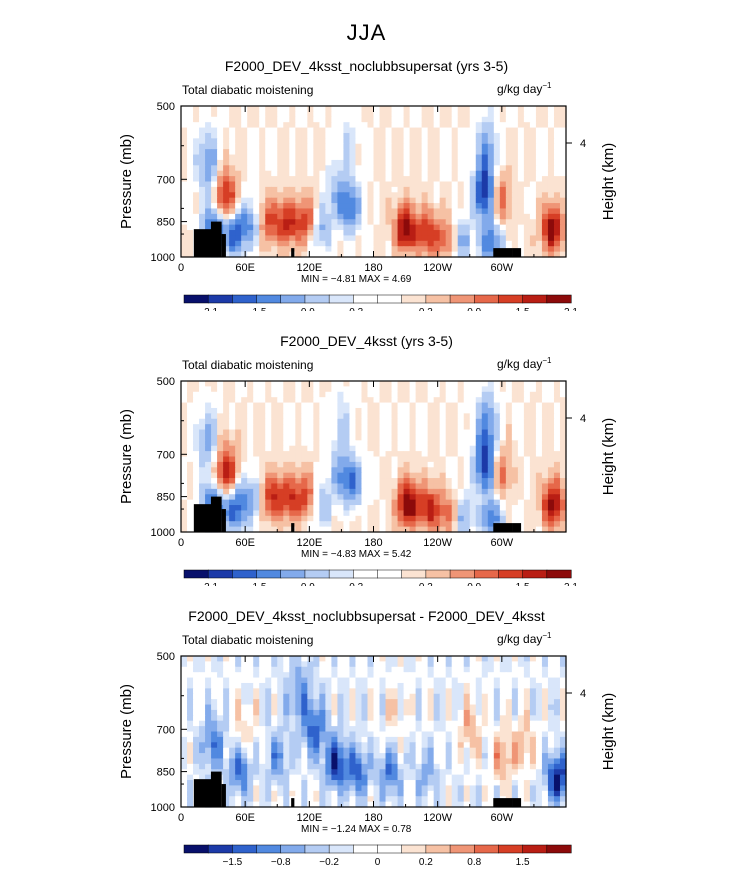 Image resolution: width=733 pixels, height=872 pixels. What do you see at coordinates (583, 419) in the screenshot?
I see `y-right-tick-label: 4` at bounding box center [583, 419].